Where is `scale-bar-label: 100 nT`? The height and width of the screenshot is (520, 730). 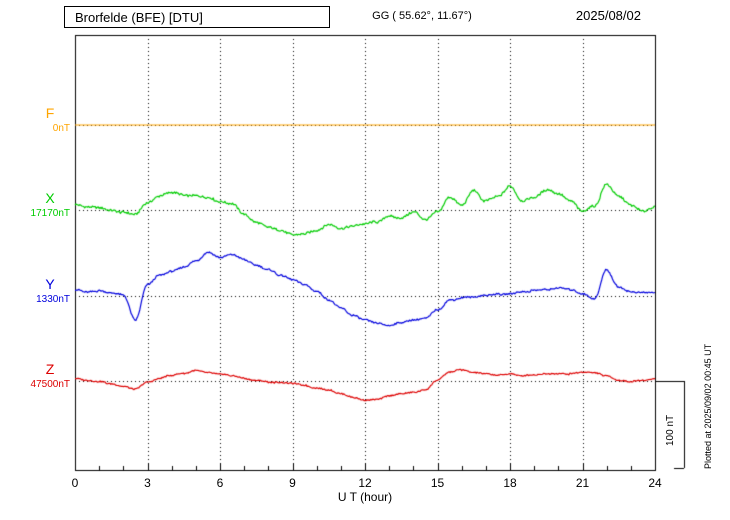
scale-bar-label: 100 nT is located at coordinates (670, 430).